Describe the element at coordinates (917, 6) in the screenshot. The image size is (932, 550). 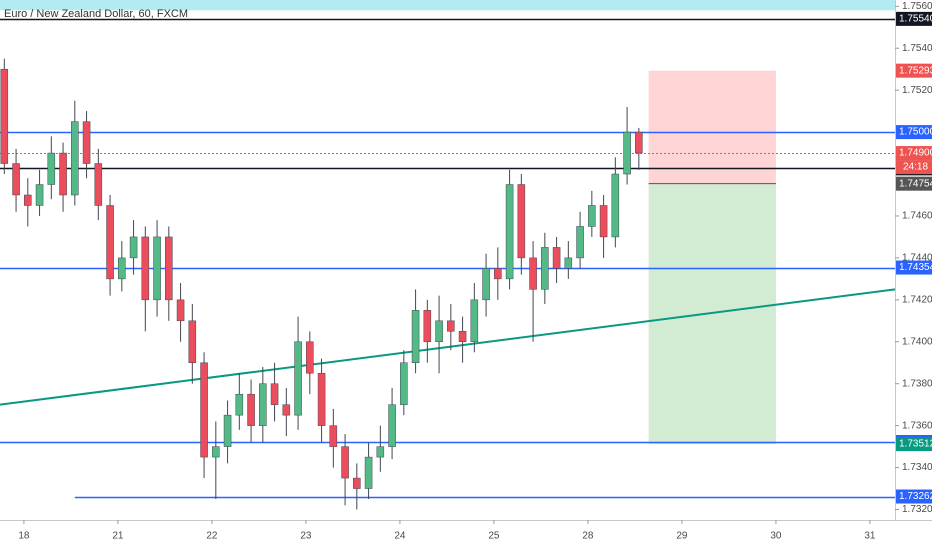
I see `y-tick-label: 1.75600` at that location.